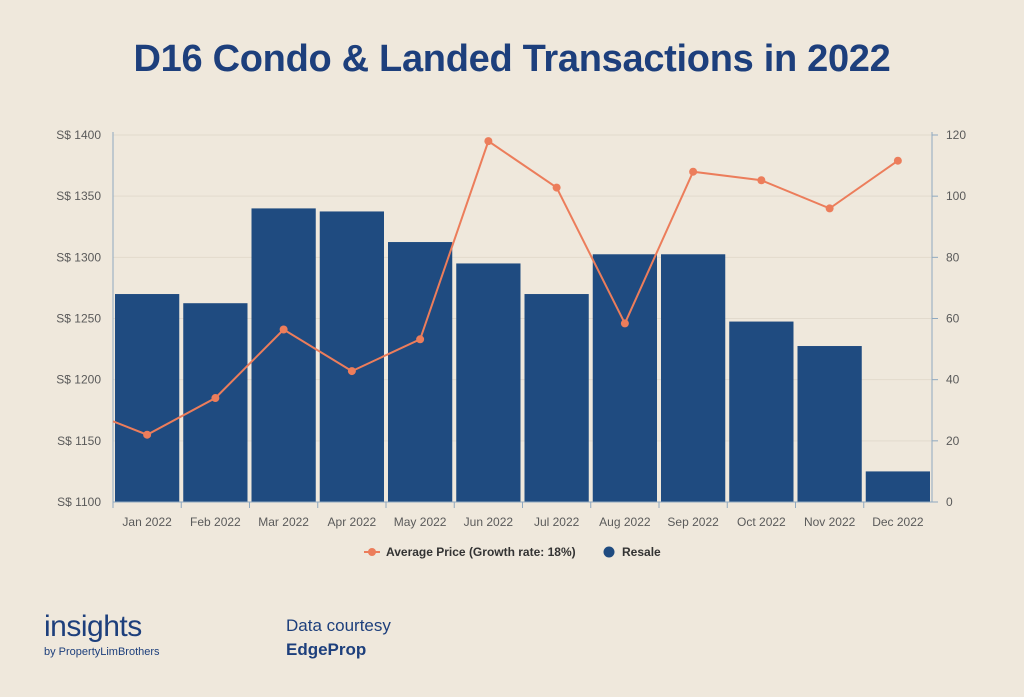 This screenshot has width=1024, height=697. What do you see at coordinates (625, 522) in the screenshot?
I see `x-tick-label: Aug 2022` at bounding box center [625, 522].